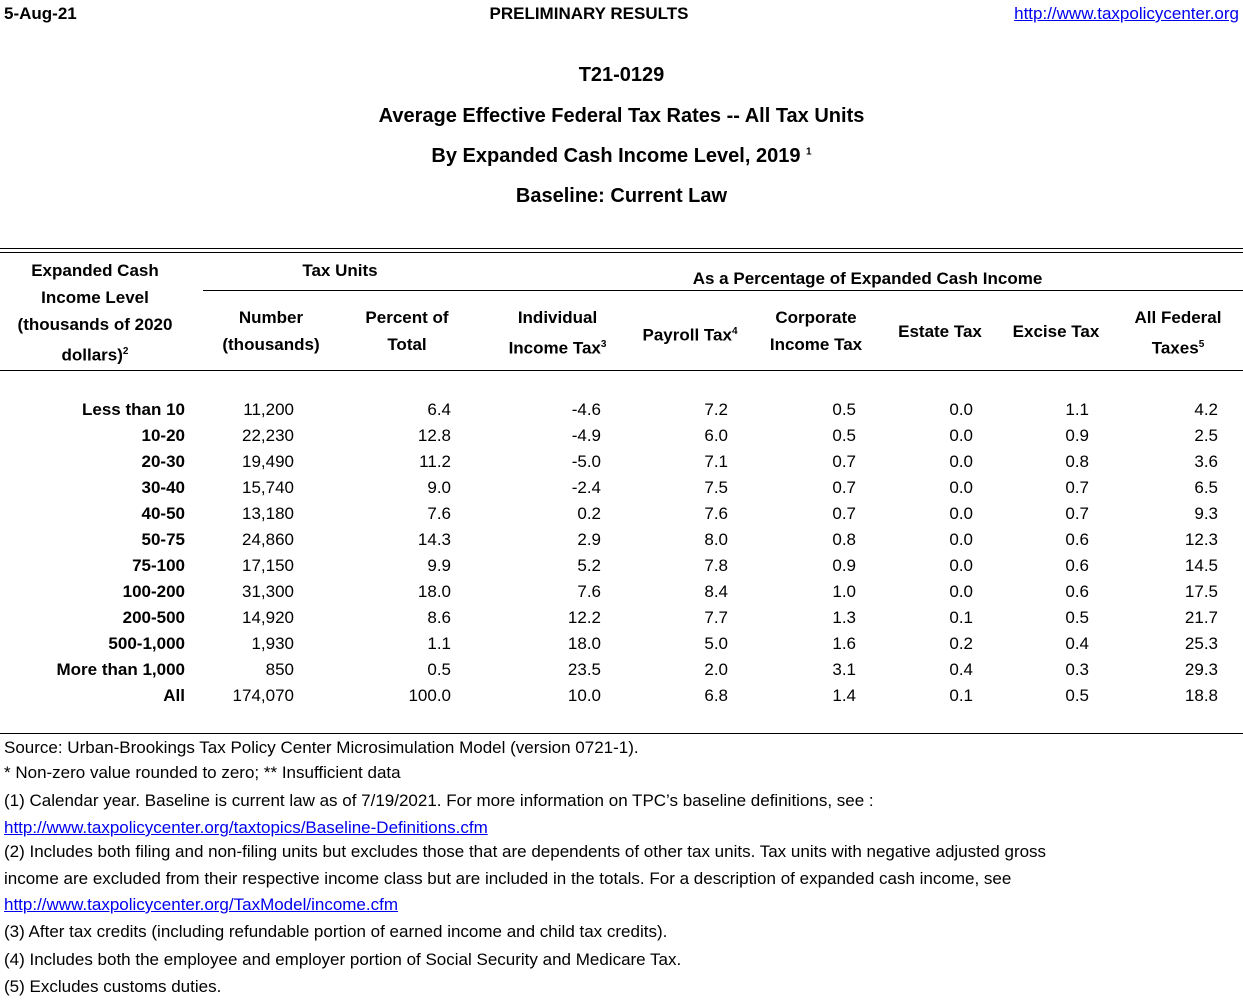 Image resolution: width=1243 pixels, height=1000 pixels. What do you see at coordinates (1077, 487) in the screenshot?
I see `cell-excise-tax: 0.7` at bounding box center [1077, 487].